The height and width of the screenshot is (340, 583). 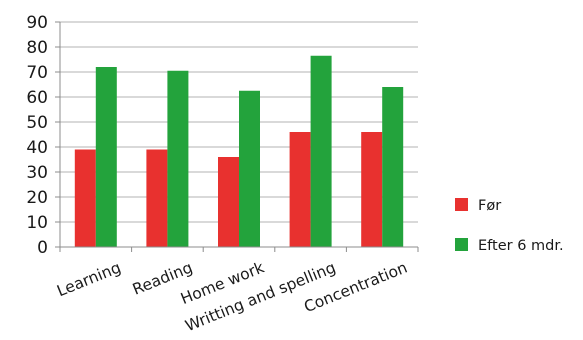 I want to click on y-tick-label: 70, so click(x=37, y=73).